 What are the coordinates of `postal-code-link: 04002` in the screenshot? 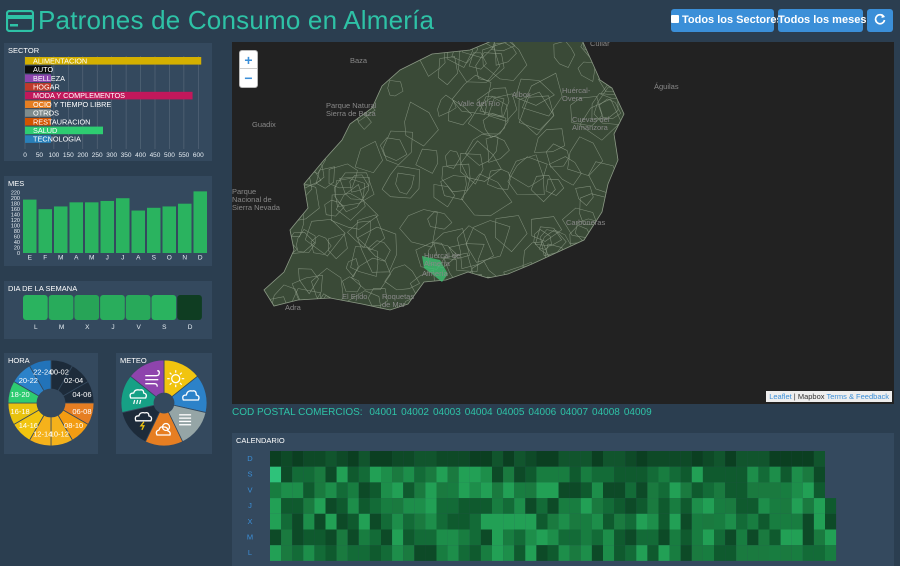 It's located at (415, 412).